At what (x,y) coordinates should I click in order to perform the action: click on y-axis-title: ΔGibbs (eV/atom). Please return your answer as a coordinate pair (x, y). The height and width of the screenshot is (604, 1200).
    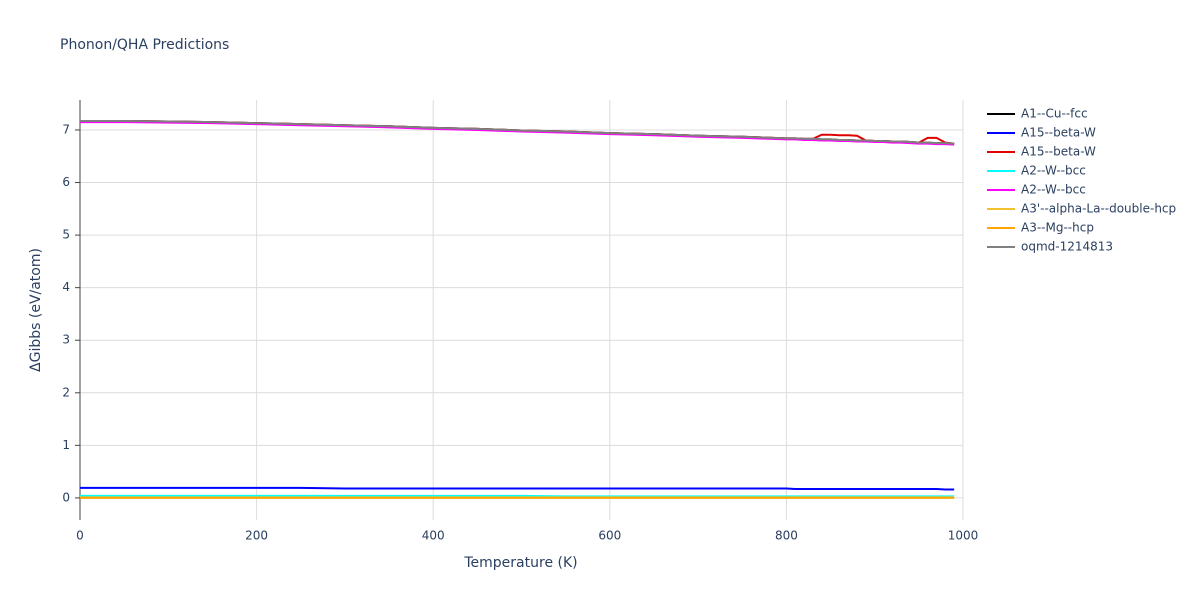
    Looking at the image, I should click on (36, 310).